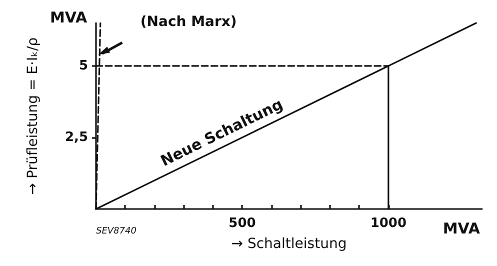 The width and height of the screenshot is (497, 266). I want to click on text: SEV8740, so click(116, 231).